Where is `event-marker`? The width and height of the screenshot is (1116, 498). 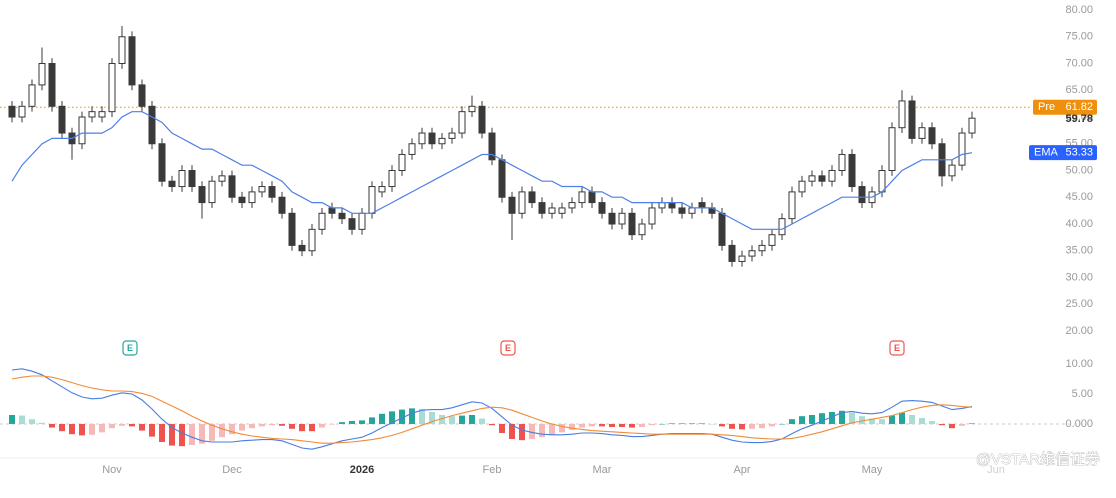 event-marker is located at coordinates (897, 348).